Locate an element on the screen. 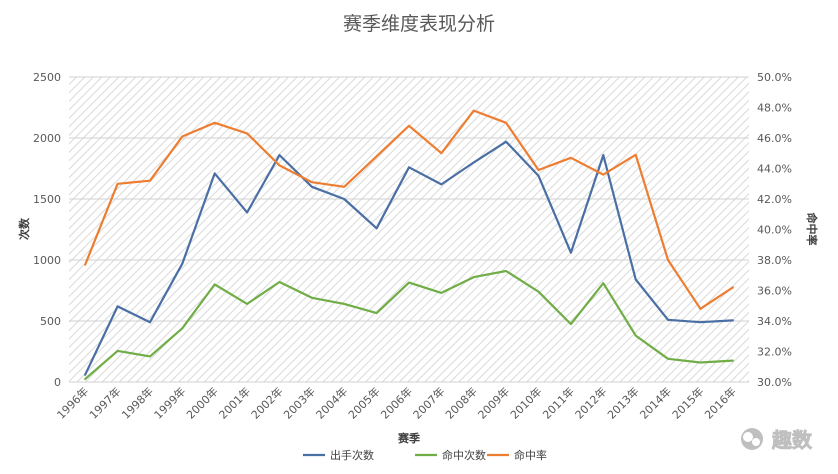 This screenshot has height=474, width=838. y-right-tick-label: 50.0% is located at coordinates (774, 77).